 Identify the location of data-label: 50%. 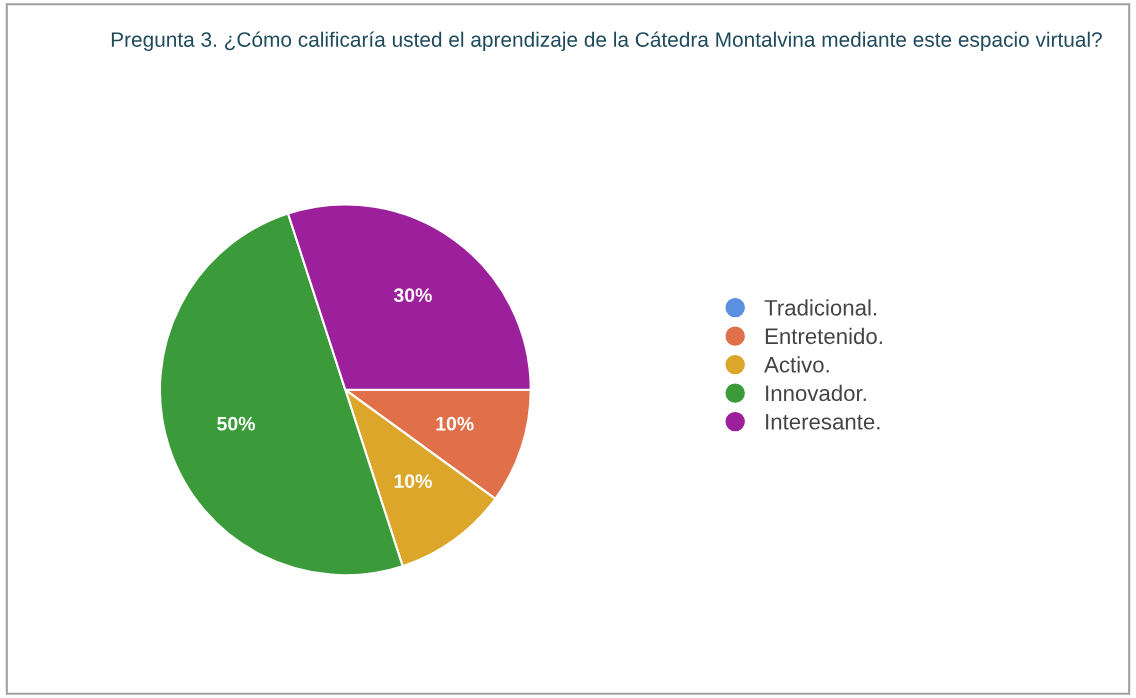
(236, 423).